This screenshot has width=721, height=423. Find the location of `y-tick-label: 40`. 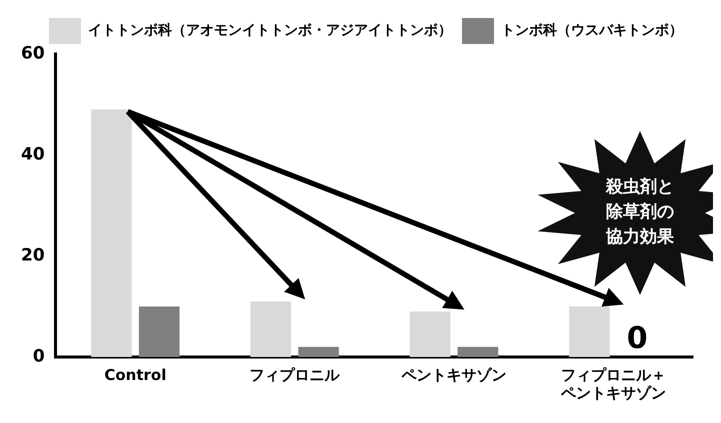

y-tick-label: 40 is located at coordinates (32, 154).